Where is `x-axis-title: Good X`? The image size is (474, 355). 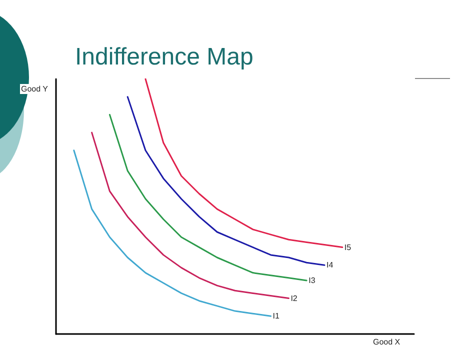
x-axis-title: Good X is located at coordinates (387, 342).